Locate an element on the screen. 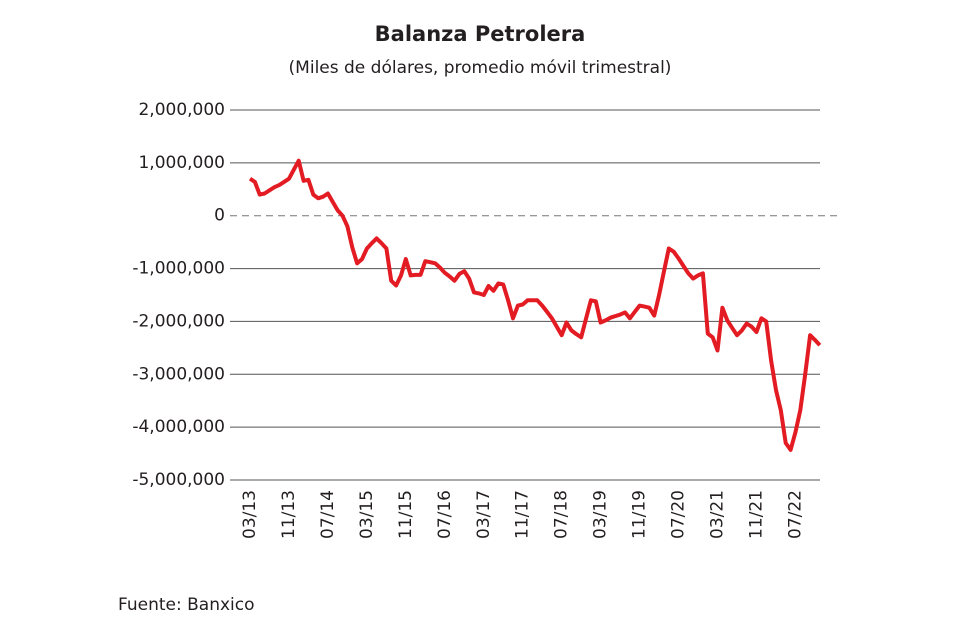  x-tick-label: 07/18 is located at coordinates (562, 514).